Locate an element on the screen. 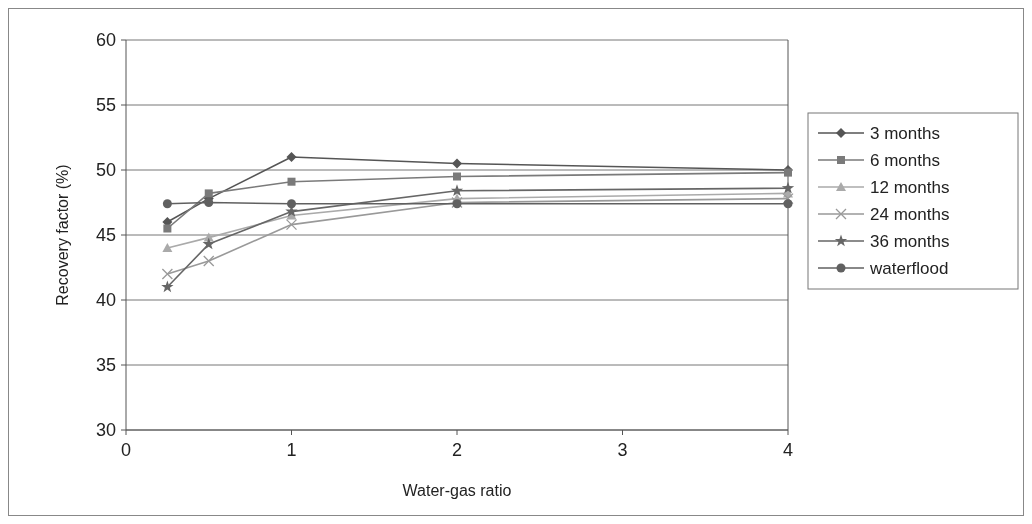 The image size is (1032, 524). y-tick-label: 60 is located at coordinates (105, 40).